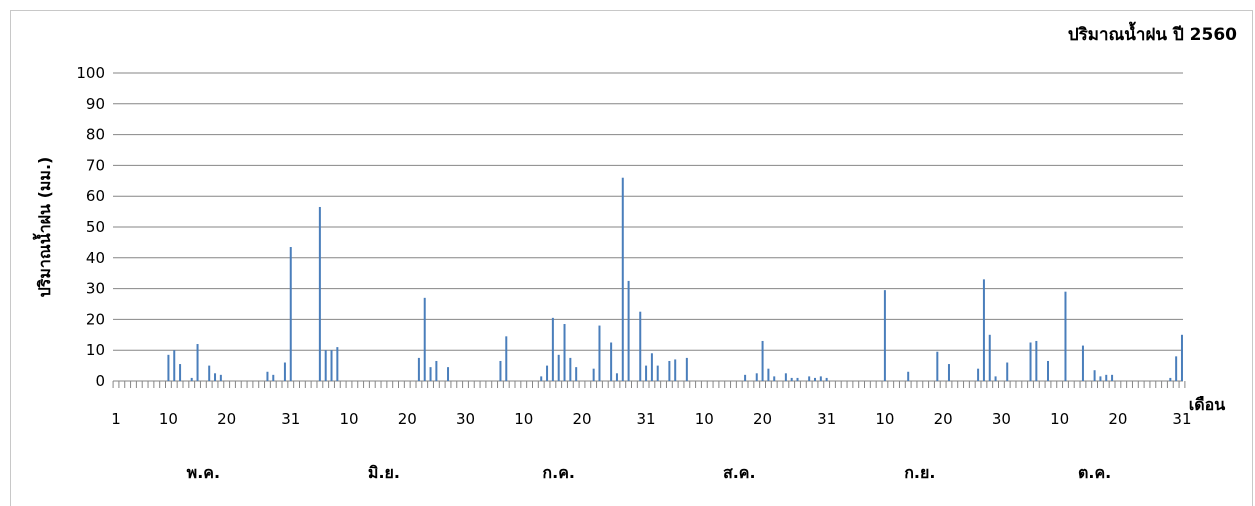 This screenshot has width=1255, height=506. I want to click on y-tick-label: 70, so click(95, 165).